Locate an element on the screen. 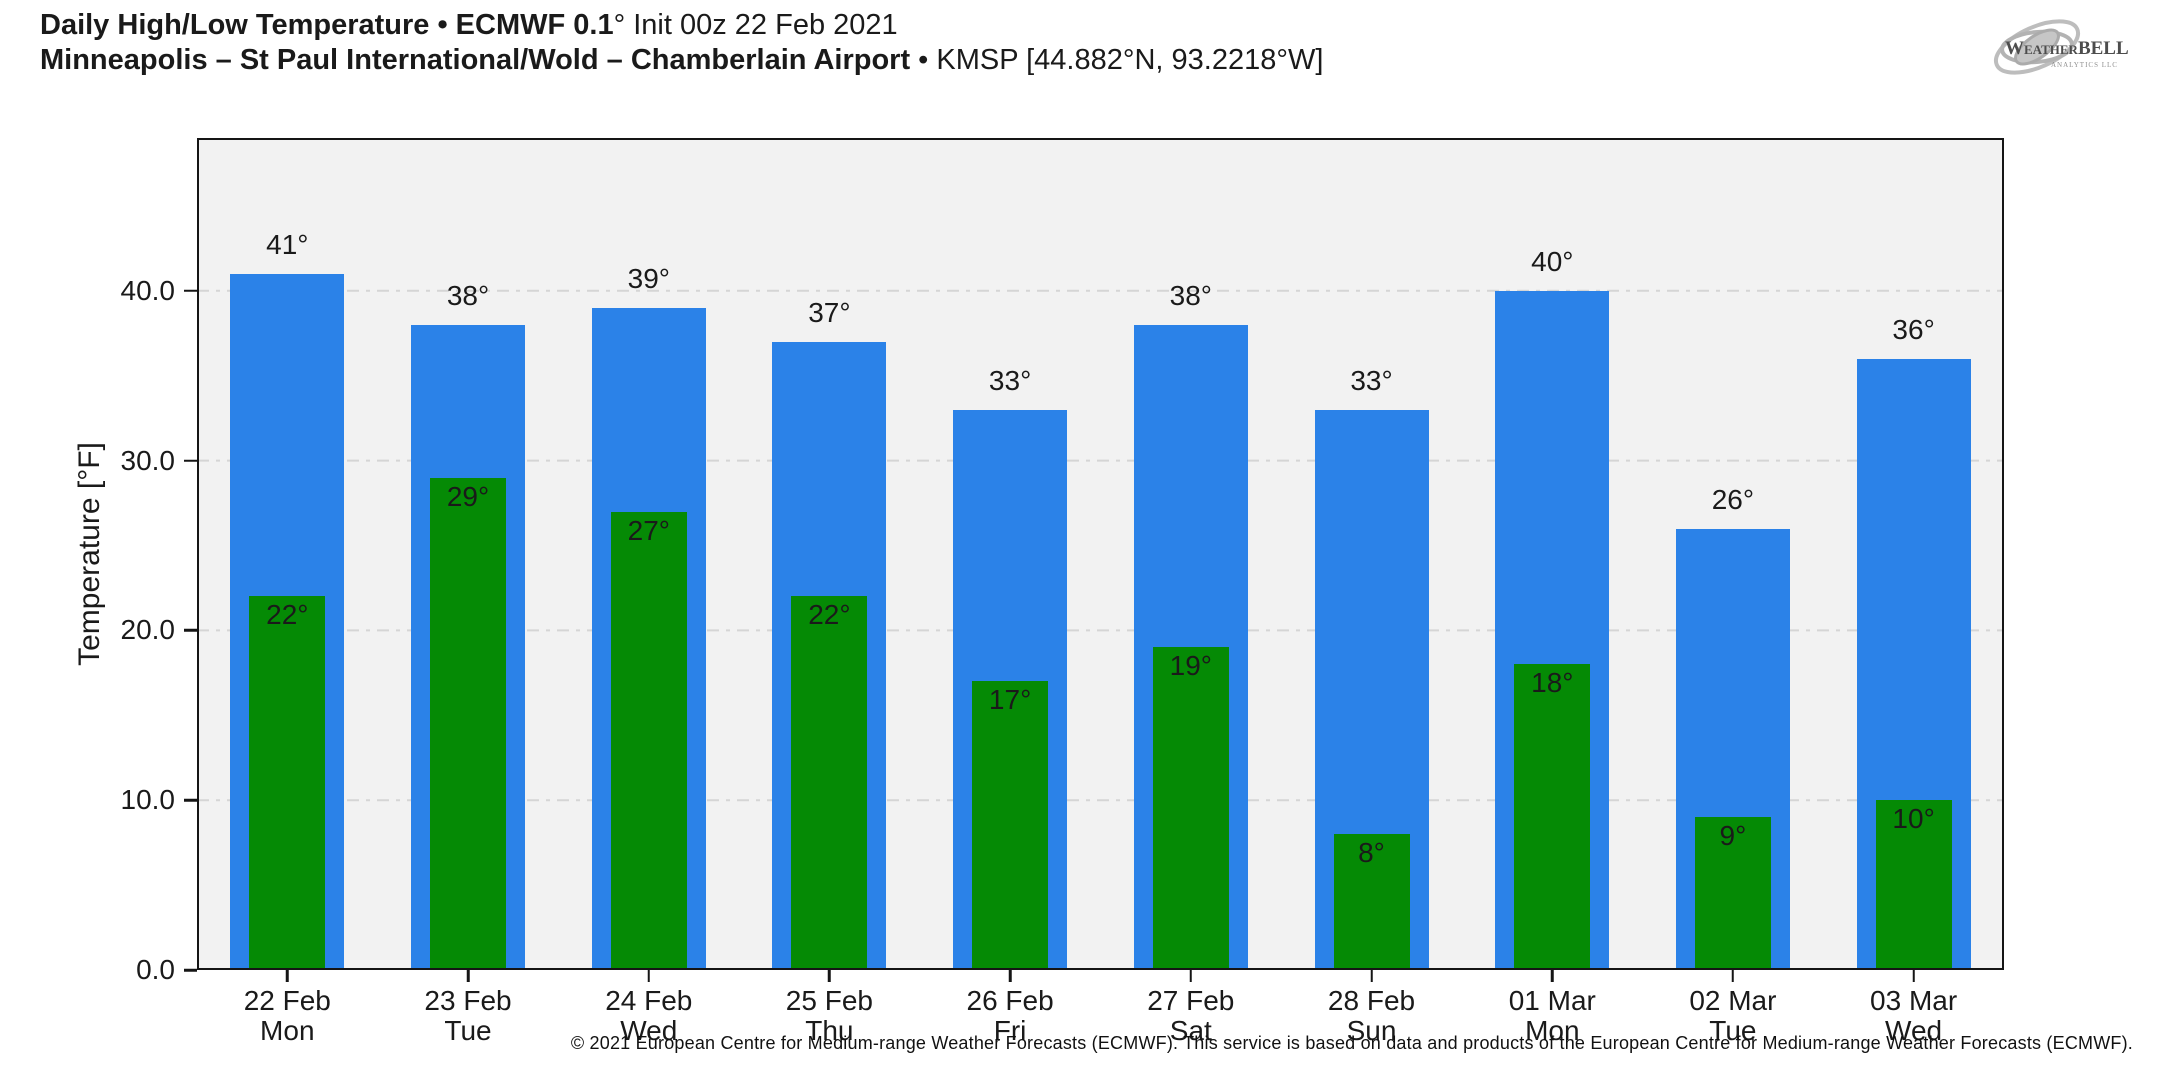 The height and width of the screenshot is (1072, 2160). low-bar-03-Mar is located at coordinates (1913, 885).